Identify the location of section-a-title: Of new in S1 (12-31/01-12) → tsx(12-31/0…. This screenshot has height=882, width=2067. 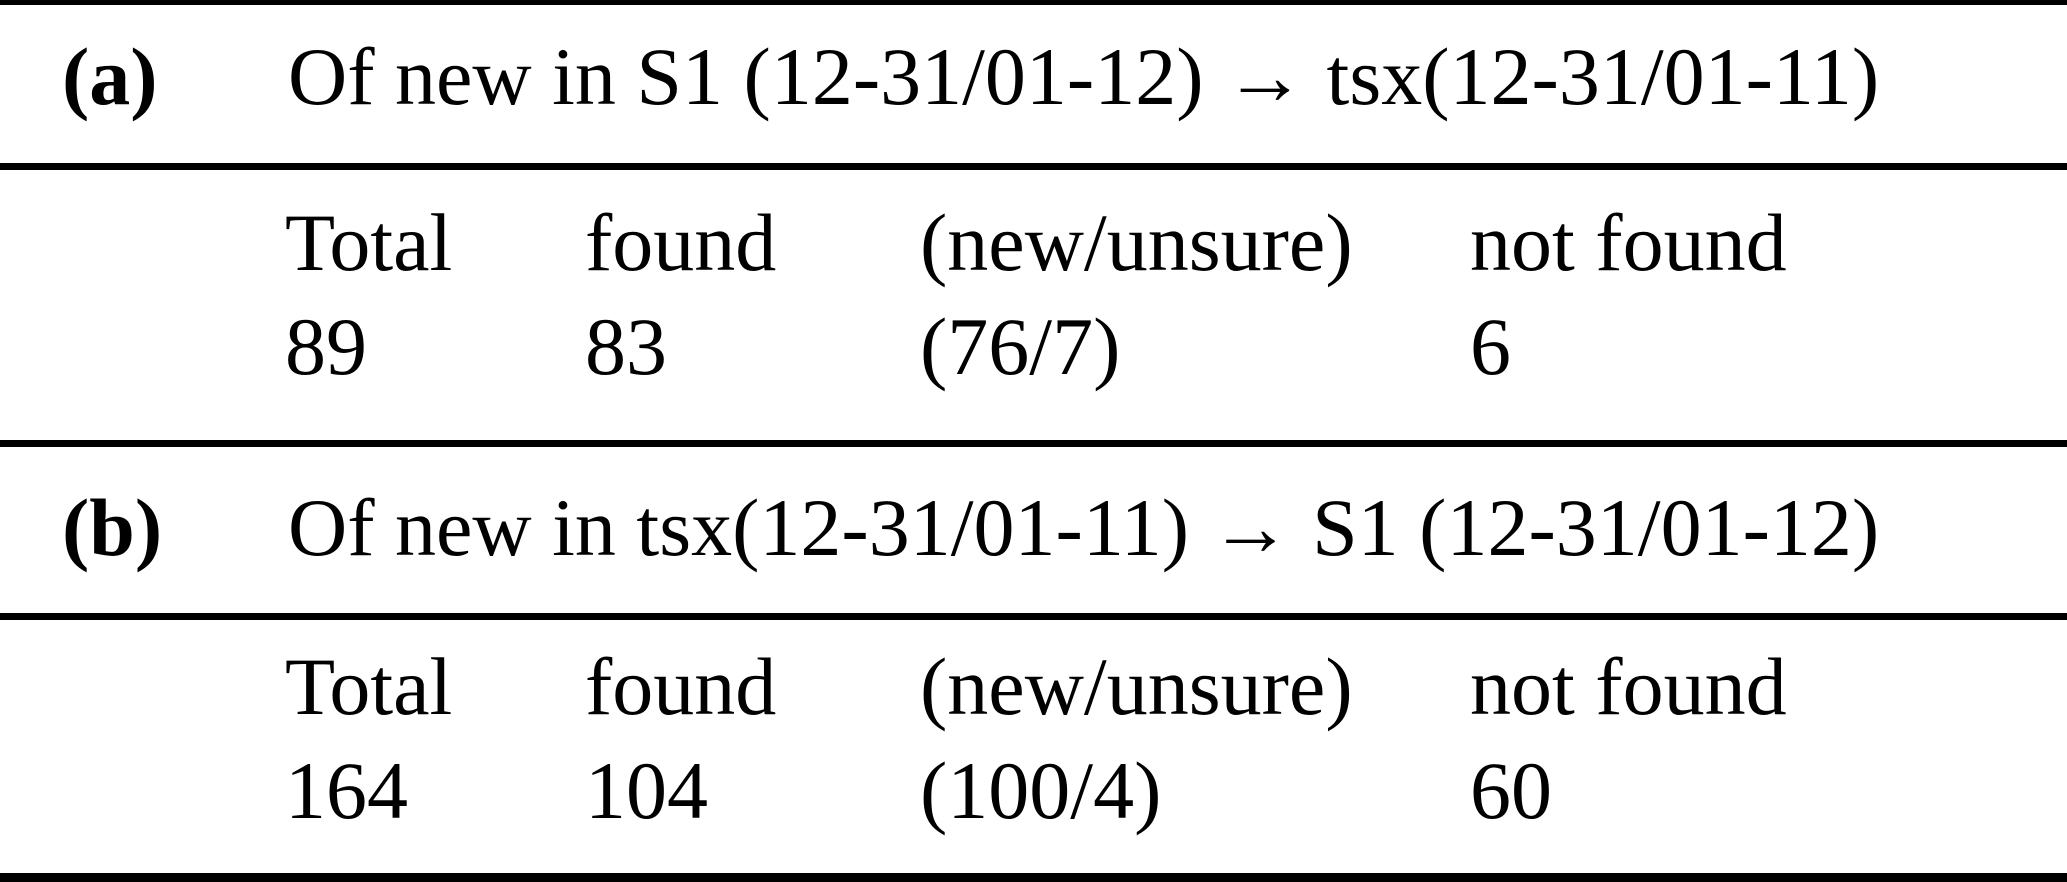
(1084, 76).